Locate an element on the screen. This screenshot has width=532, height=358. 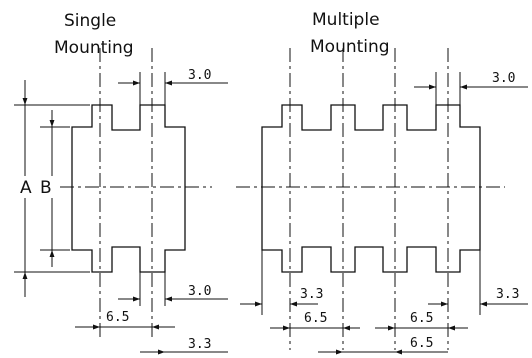
multiple-title-line2: Mounting is located at coordinates (350, 47).